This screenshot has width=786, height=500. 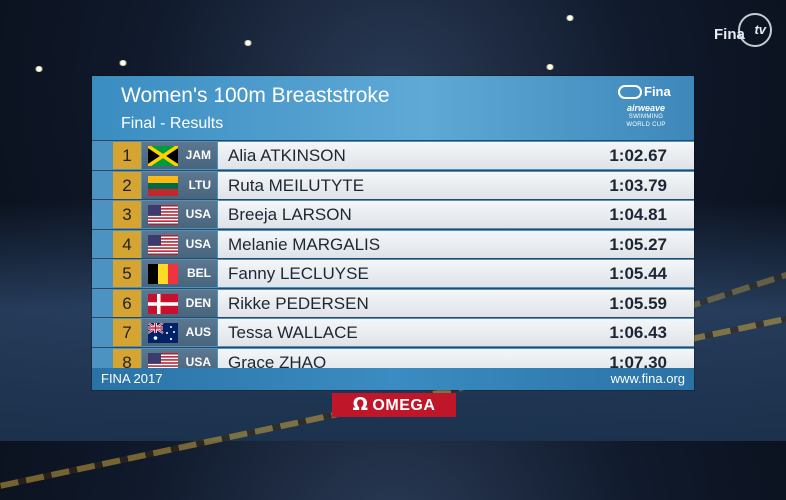 I want to click on athlete-cell: Melanie MARGALIS 1:05.27, so click(x=456, y=244).